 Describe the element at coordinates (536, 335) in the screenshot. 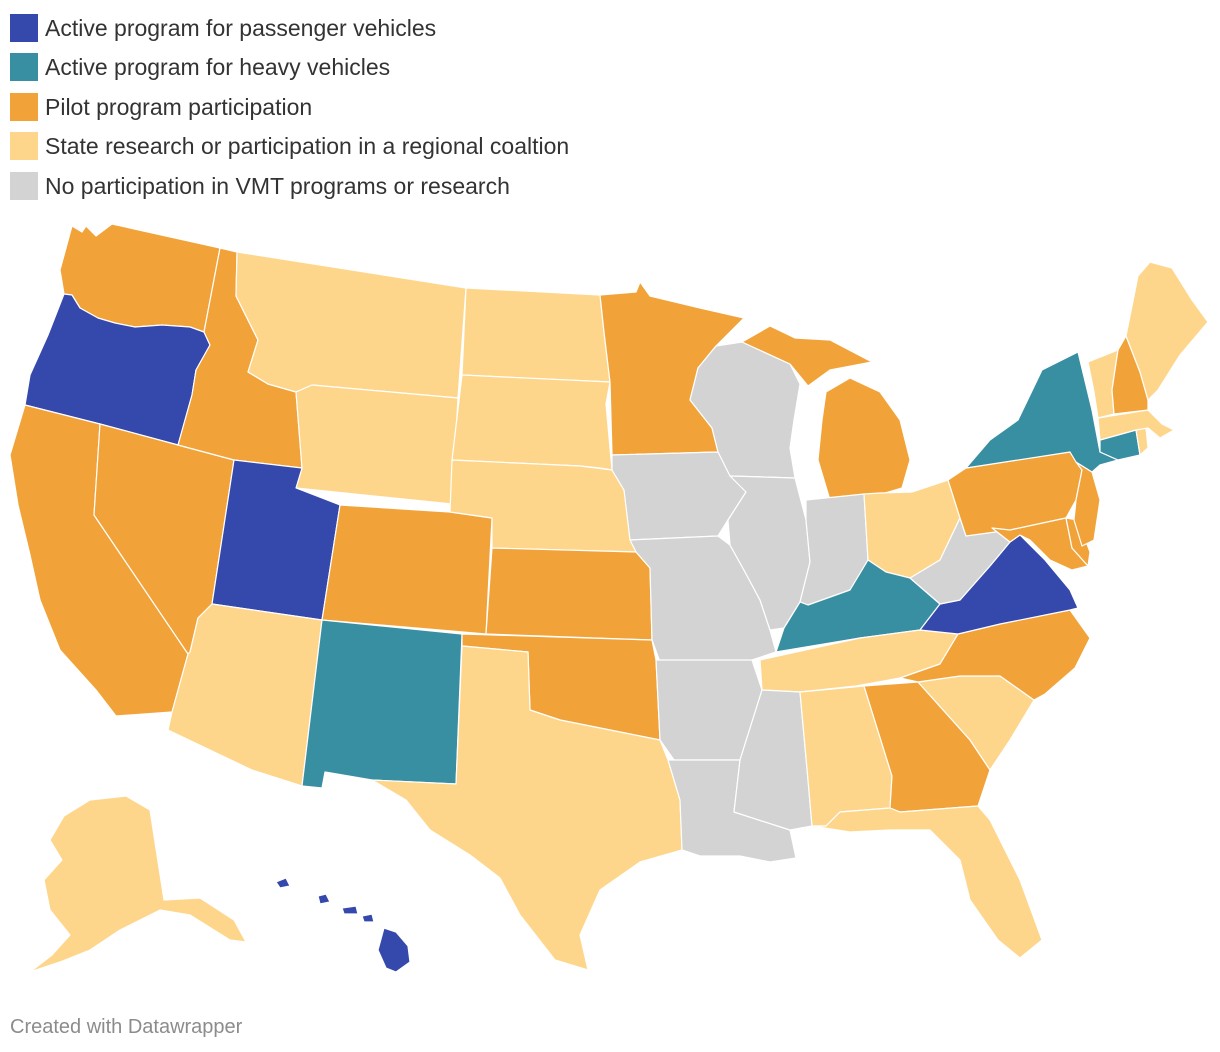

I see `state-nd` at that location.